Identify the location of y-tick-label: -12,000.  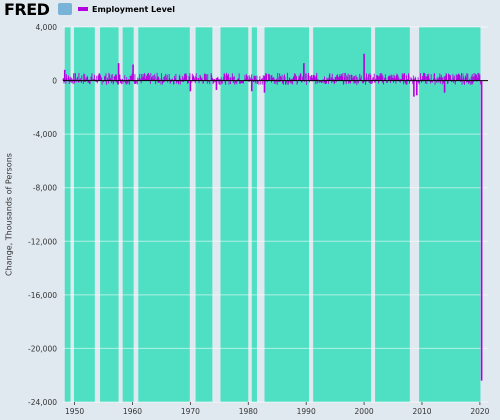
(42, 241).